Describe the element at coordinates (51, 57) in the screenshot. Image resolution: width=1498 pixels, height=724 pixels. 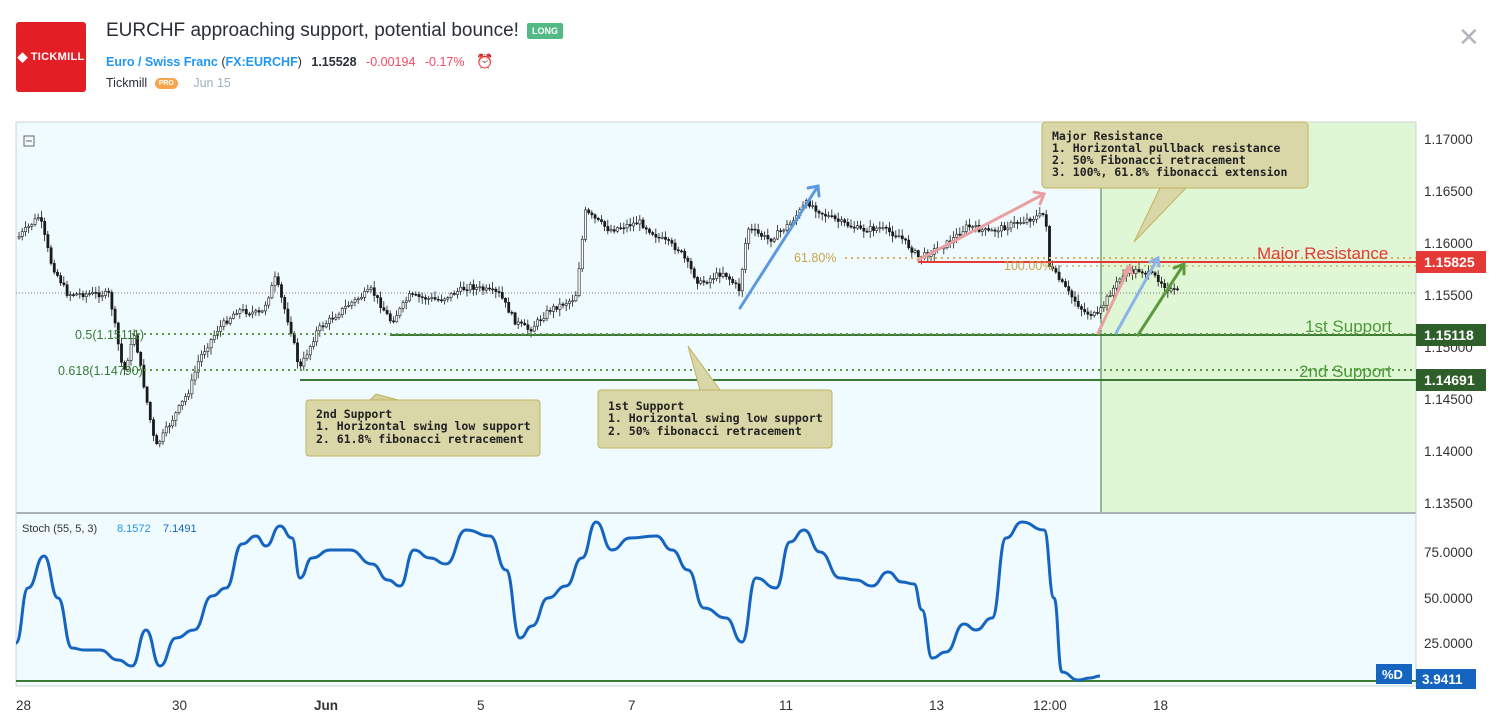
I see `tickmill-logo: ◆ TICKMILL` at that location.